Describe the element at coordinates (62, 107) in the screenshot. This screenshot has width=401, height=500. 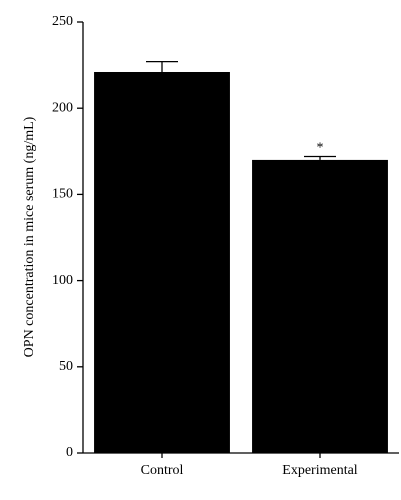
I see `y-tick-label: 200` at that location.